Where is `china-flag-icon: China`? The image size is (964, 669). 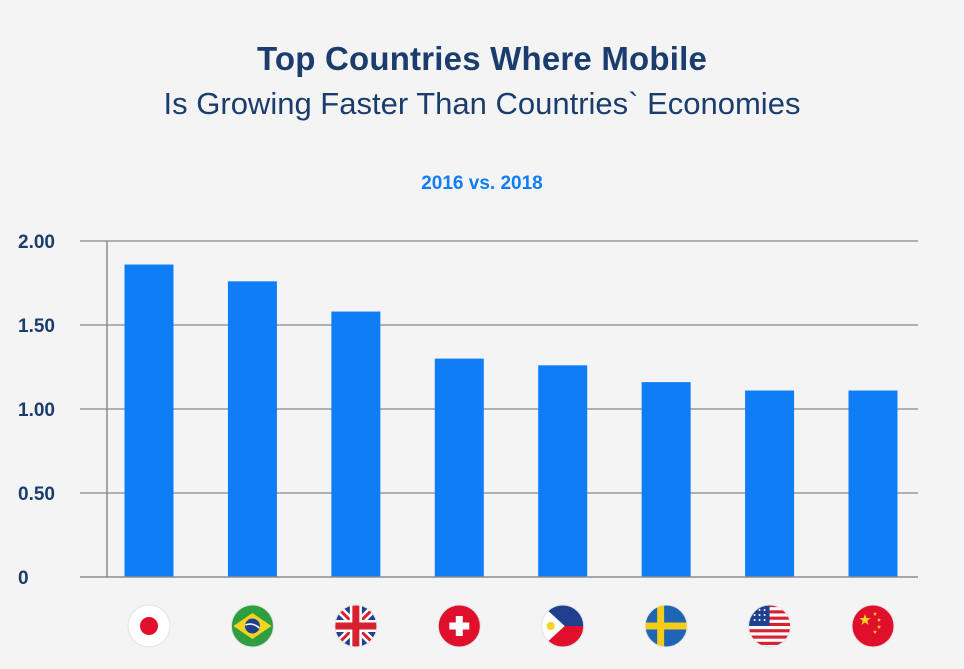 china-flag-icon: China is located at coordinates (873, 626).